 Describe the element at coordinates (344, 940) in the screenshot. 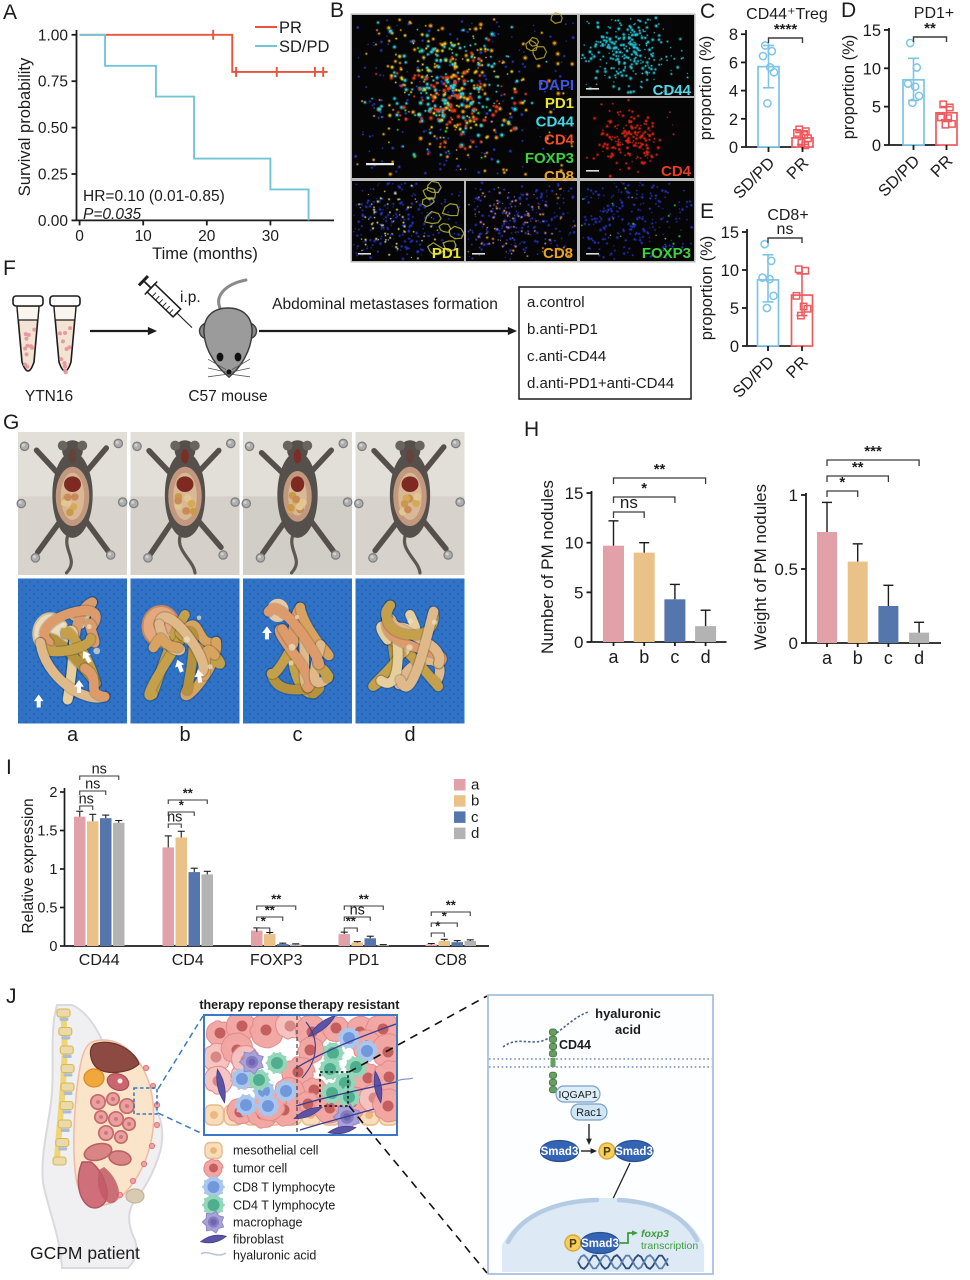

I see `i-bar-PD1-a` at that location.